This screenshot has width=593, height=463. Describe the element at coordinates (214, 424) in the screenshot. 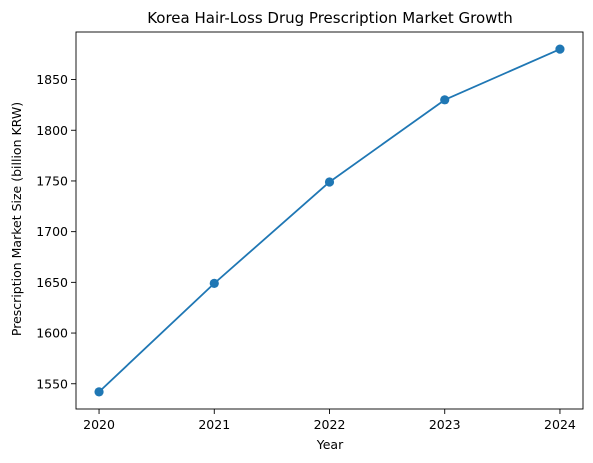

I see `x-tick-label: 2021` at that location.